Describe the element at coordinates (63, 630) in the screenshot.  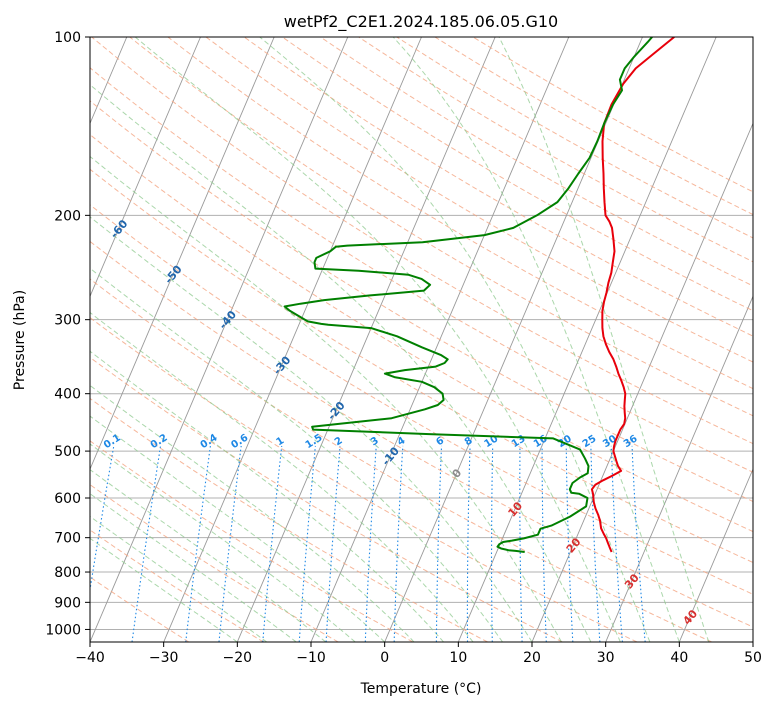
I see `y-tick-label: 1000` at that location.